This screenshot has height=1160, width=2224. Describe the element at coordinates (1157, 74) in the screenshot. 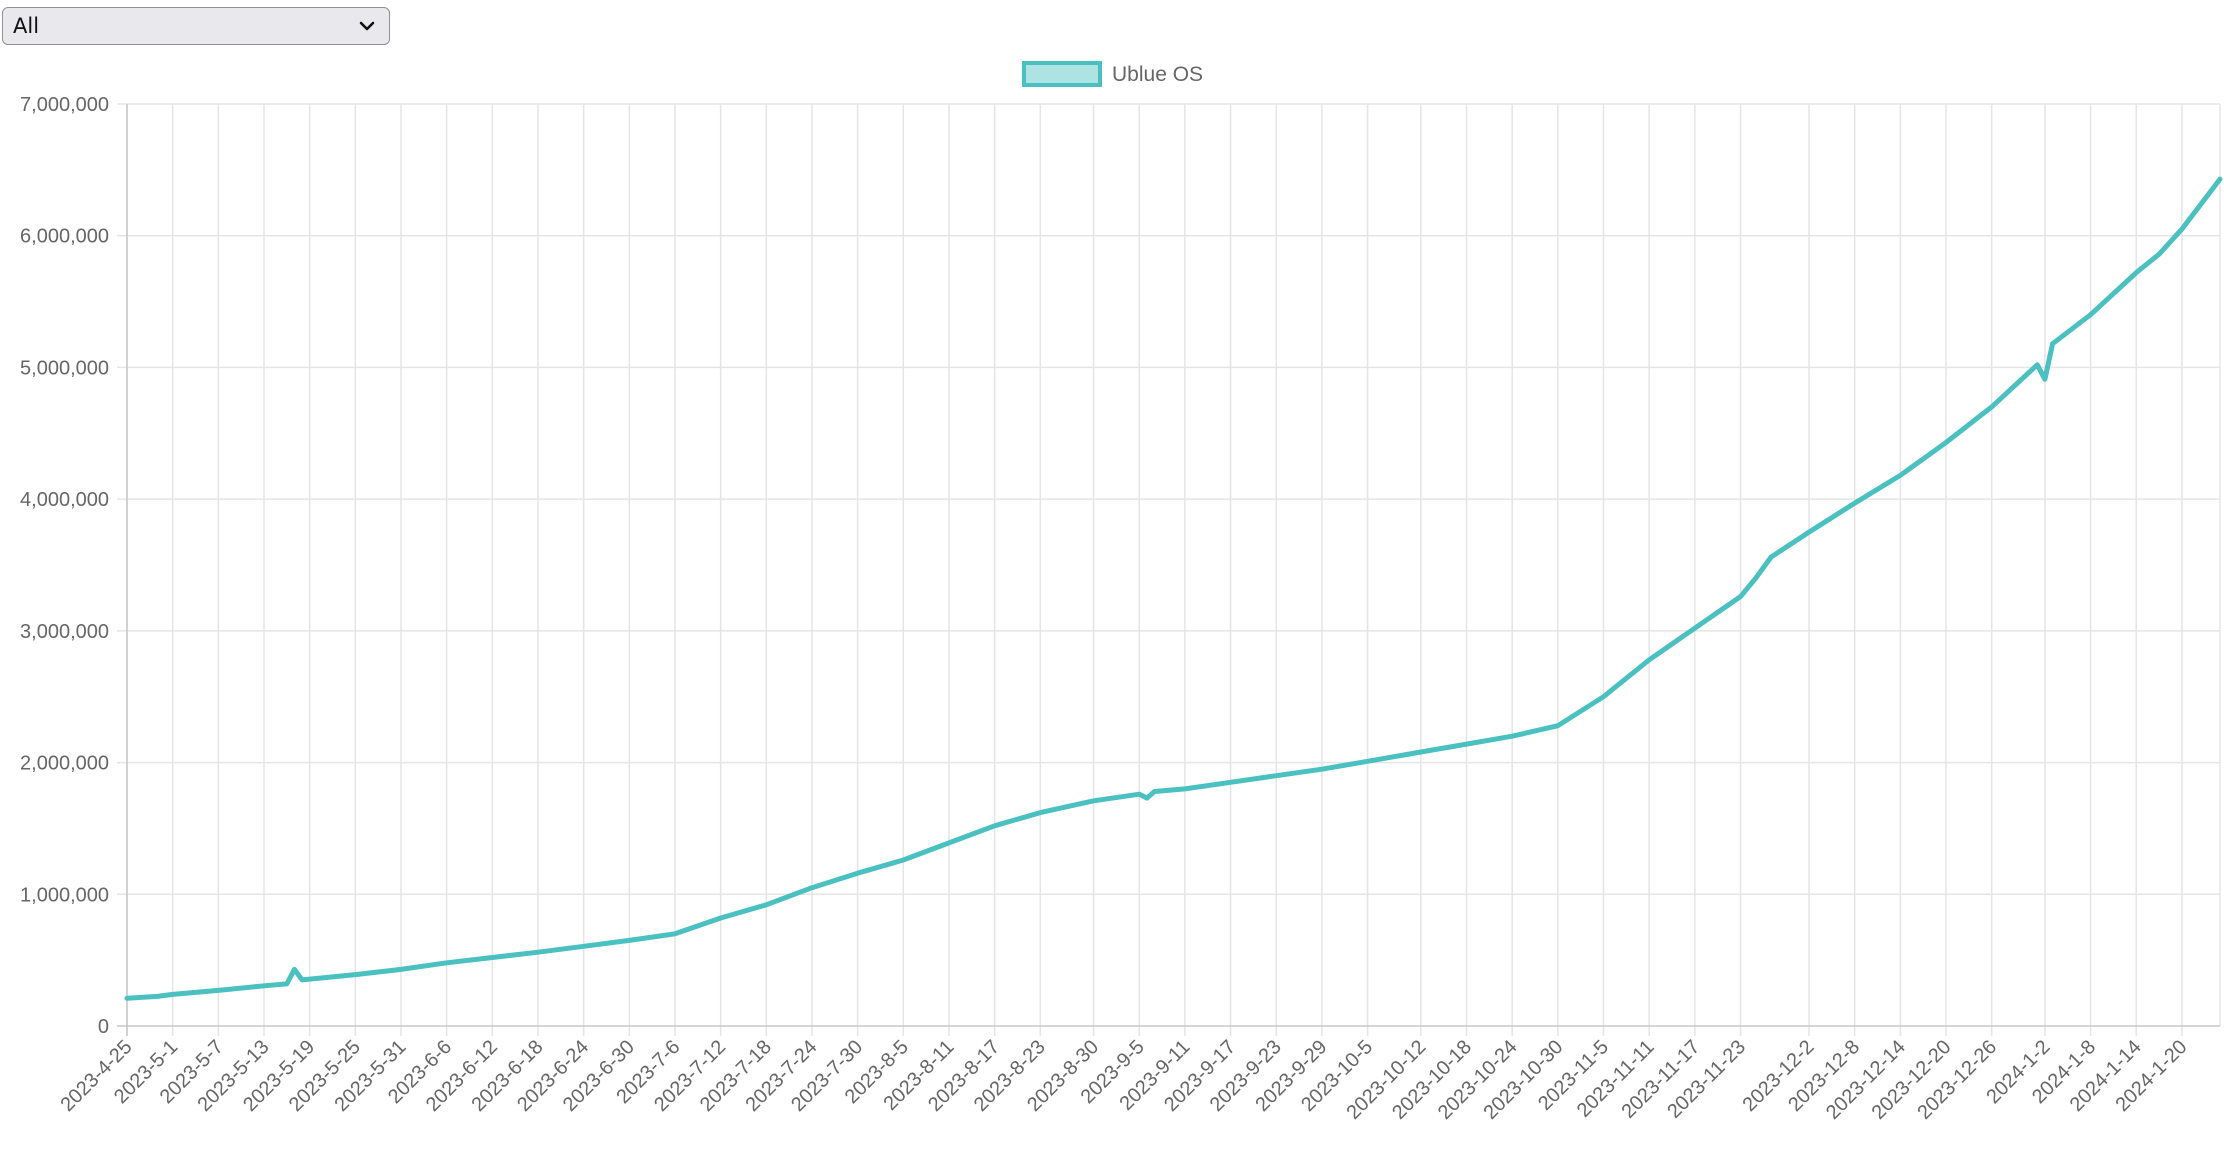

I see `legend-label: Ublue OS` at that location.